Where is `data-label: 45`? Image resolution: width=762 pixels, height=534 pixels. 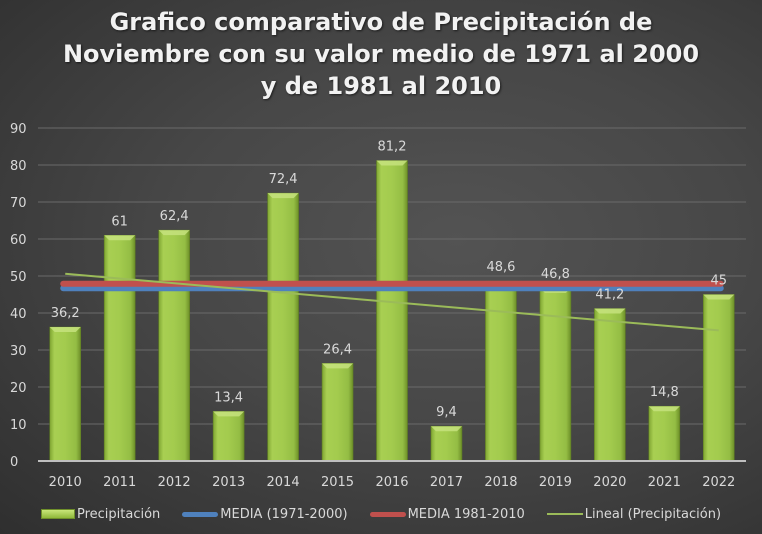 data-label: 45 is located at coordinates (718, 281).